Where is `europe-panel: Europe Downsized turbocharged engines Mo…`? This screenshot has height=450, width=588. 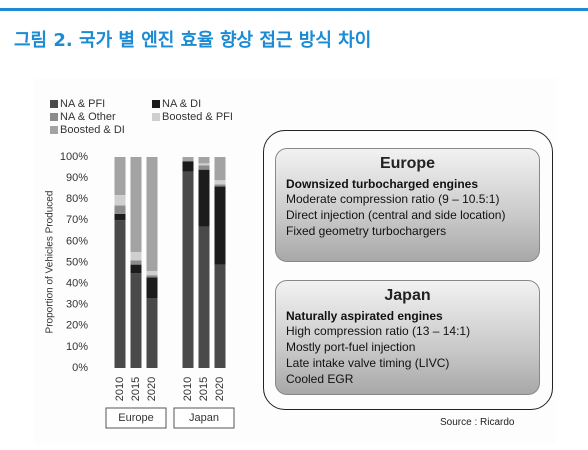 europe-panel: Europe Downsized turbocharged engines Mo… is located at coordinates (407, 205).